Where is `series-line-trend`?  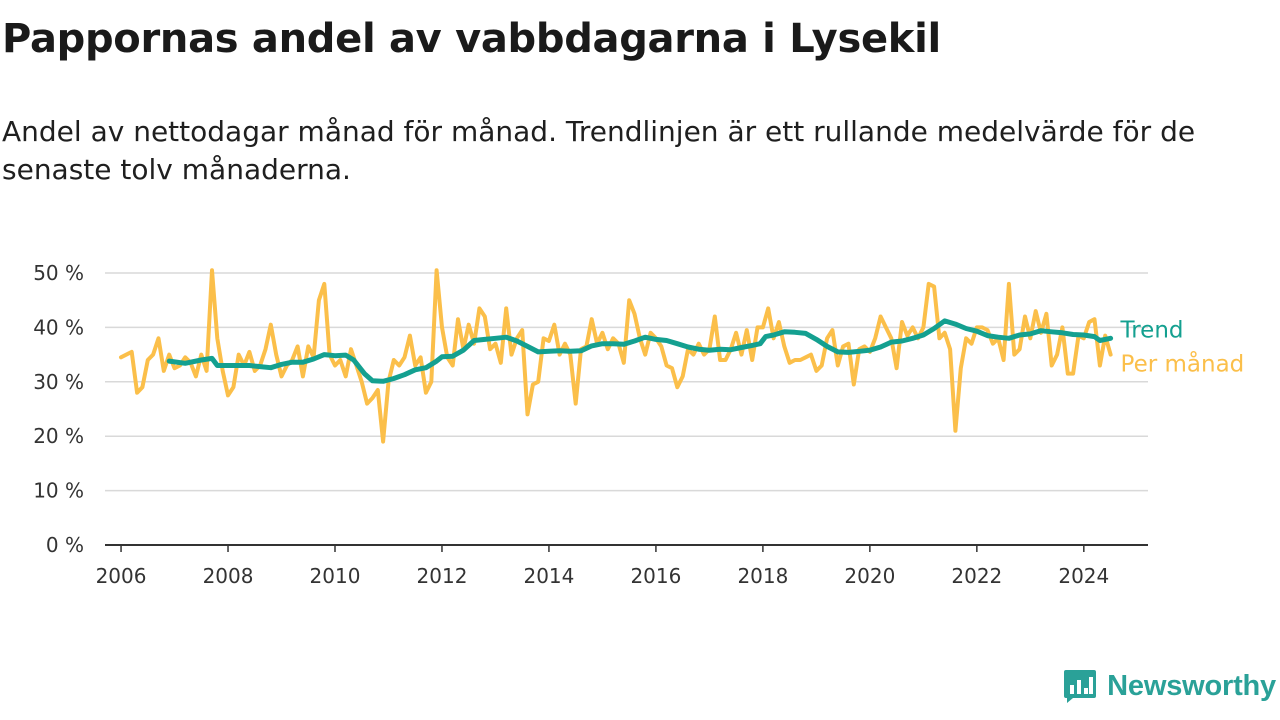 series-line-trend is located at coordinates (640, 351).